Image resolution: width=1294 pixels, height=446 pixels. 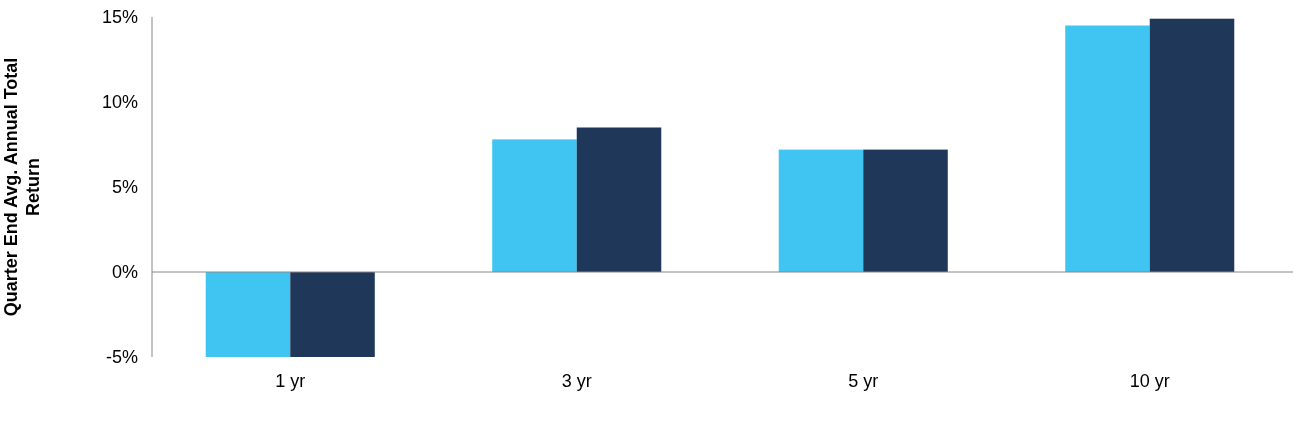 I want to click on y-tick-label: -5%, so click(x=121, y=357).